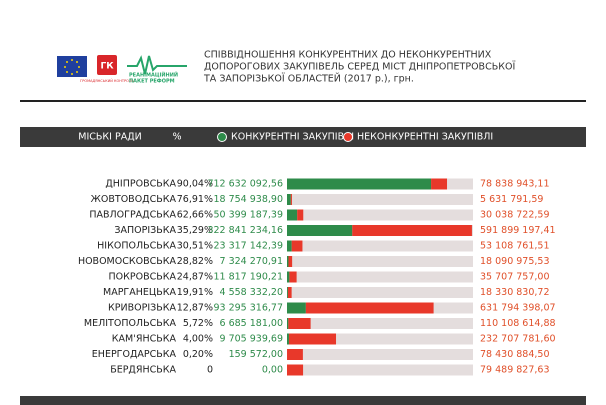  Describe the element at coordinates (272, 370) in the screenshot. I see `value-label: 0,00` at that location.